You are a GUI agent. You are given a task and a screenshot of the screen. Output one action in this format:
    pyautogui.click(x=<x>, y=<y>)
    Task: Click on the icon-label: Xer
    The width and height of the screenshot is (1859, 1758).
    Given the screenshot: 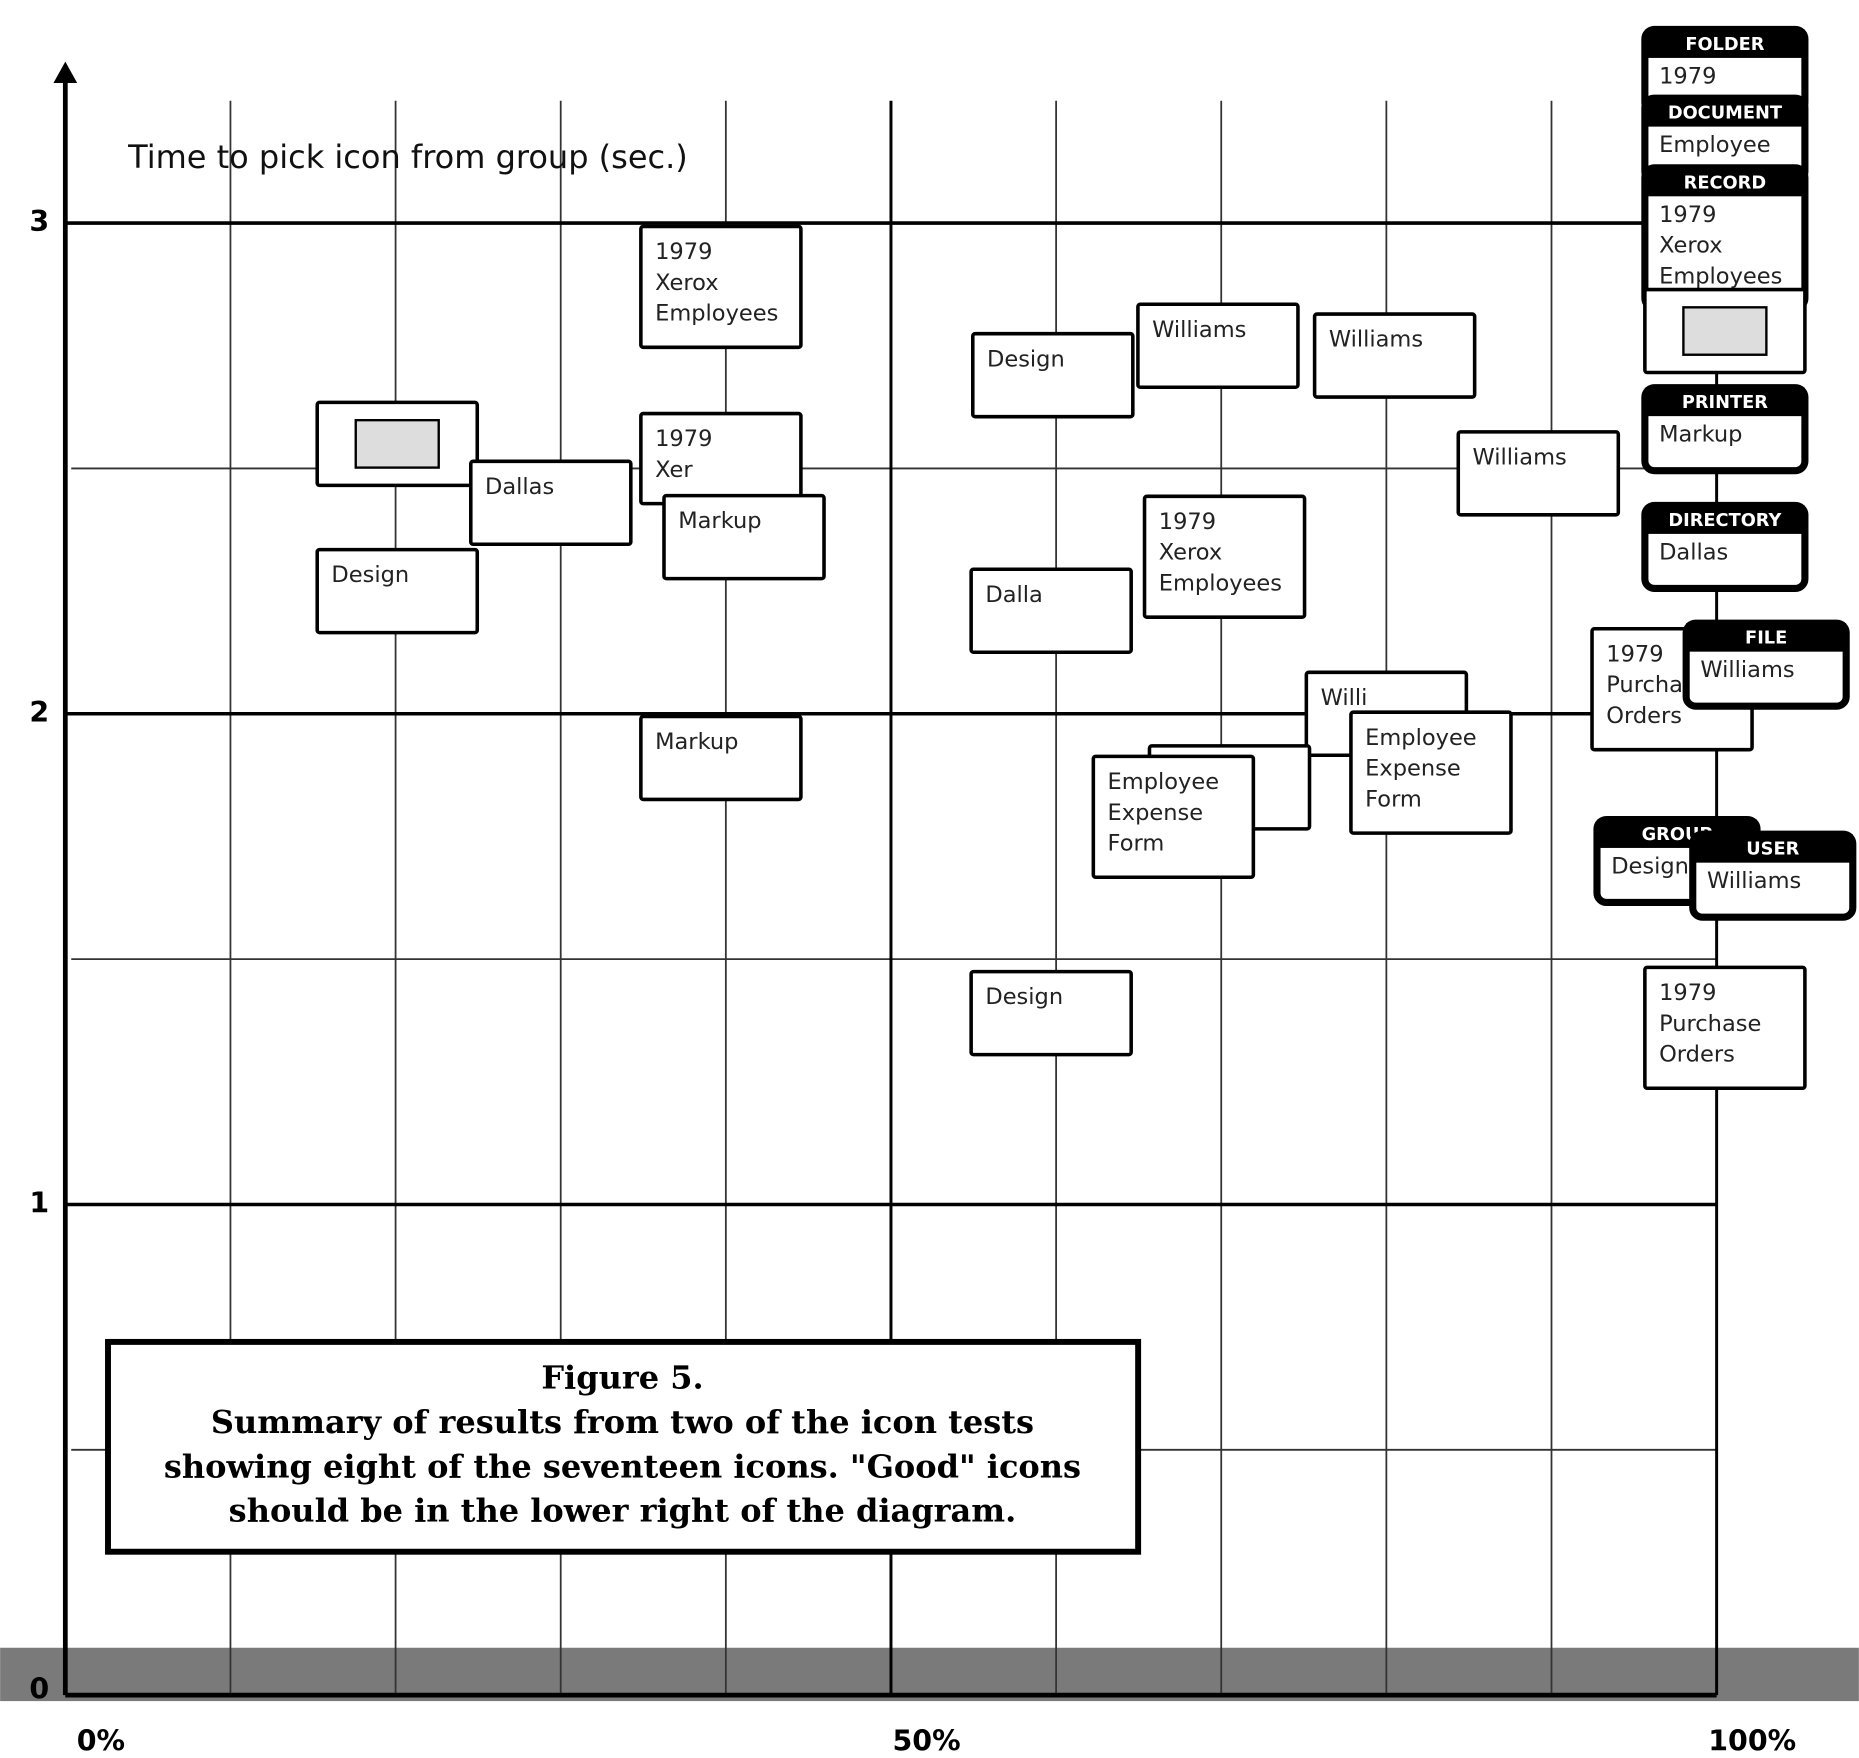 What is the action you would take?
    pyautogui.click(x=674, y=470)
    